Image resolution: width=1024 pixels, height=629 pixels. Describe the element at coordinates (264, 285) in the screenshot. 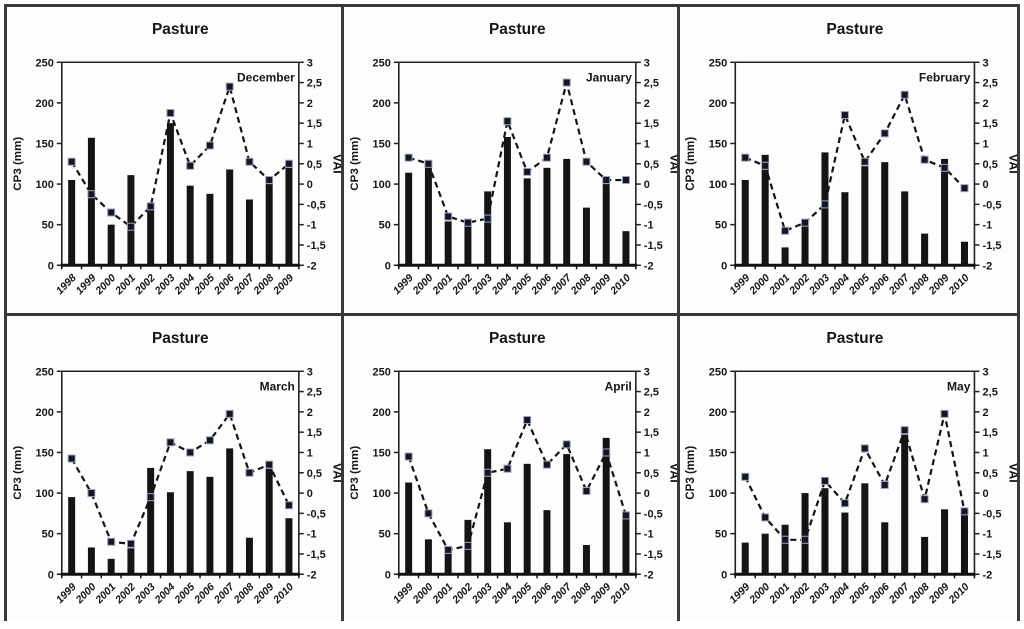

I see `x-axis-year-label: 2008` at that location.